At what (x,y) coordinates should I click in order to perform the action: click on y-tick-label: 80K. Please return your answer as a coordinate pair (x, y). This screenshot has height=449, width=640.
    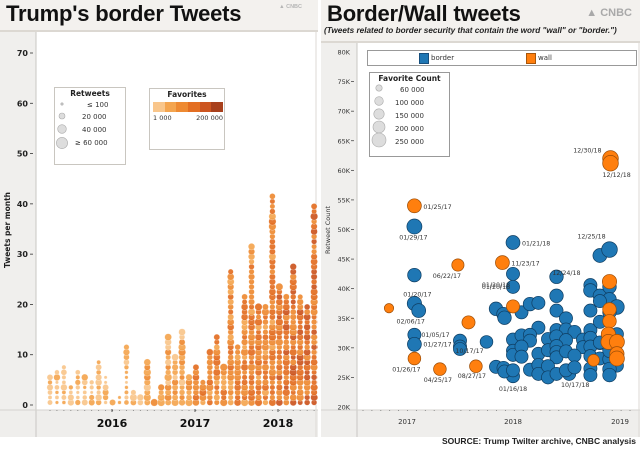
    Looking at the image, I should click on (343, 53).